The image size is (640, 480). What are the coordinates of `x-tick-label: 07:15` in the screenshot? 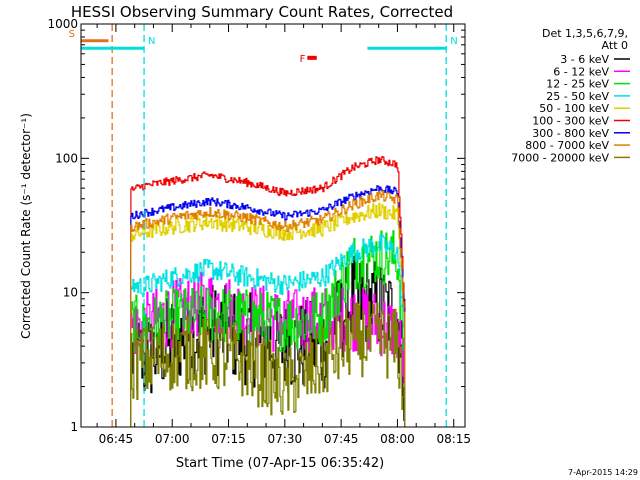 It's located at (228, 439).